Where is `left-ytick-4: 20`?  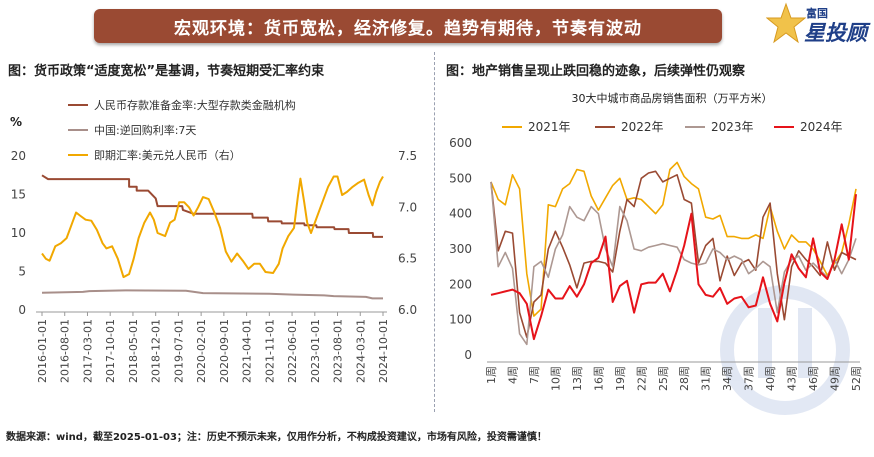
left-ytick-4: 20 is located at coordinates (18, 156).